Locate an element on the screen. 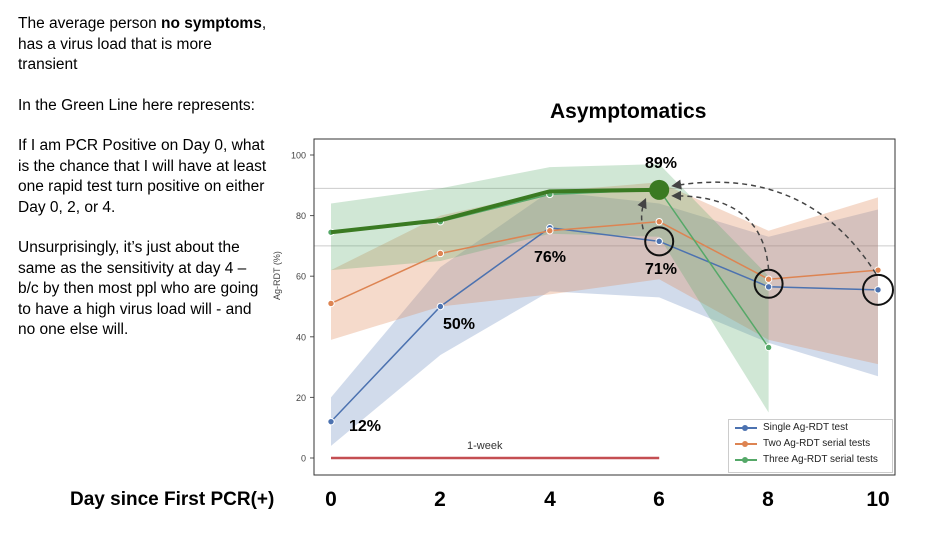  y-tick-label: 80 is located at coordinates (301, 216).